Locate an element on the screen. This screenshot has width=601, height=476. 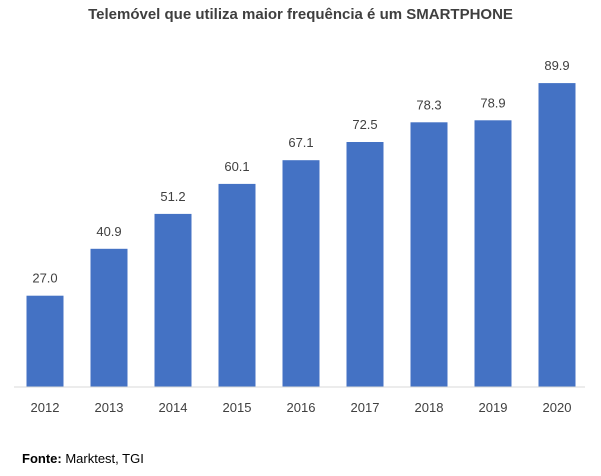
data-label-2017: 72.5 is located at coordinates (364, 124).